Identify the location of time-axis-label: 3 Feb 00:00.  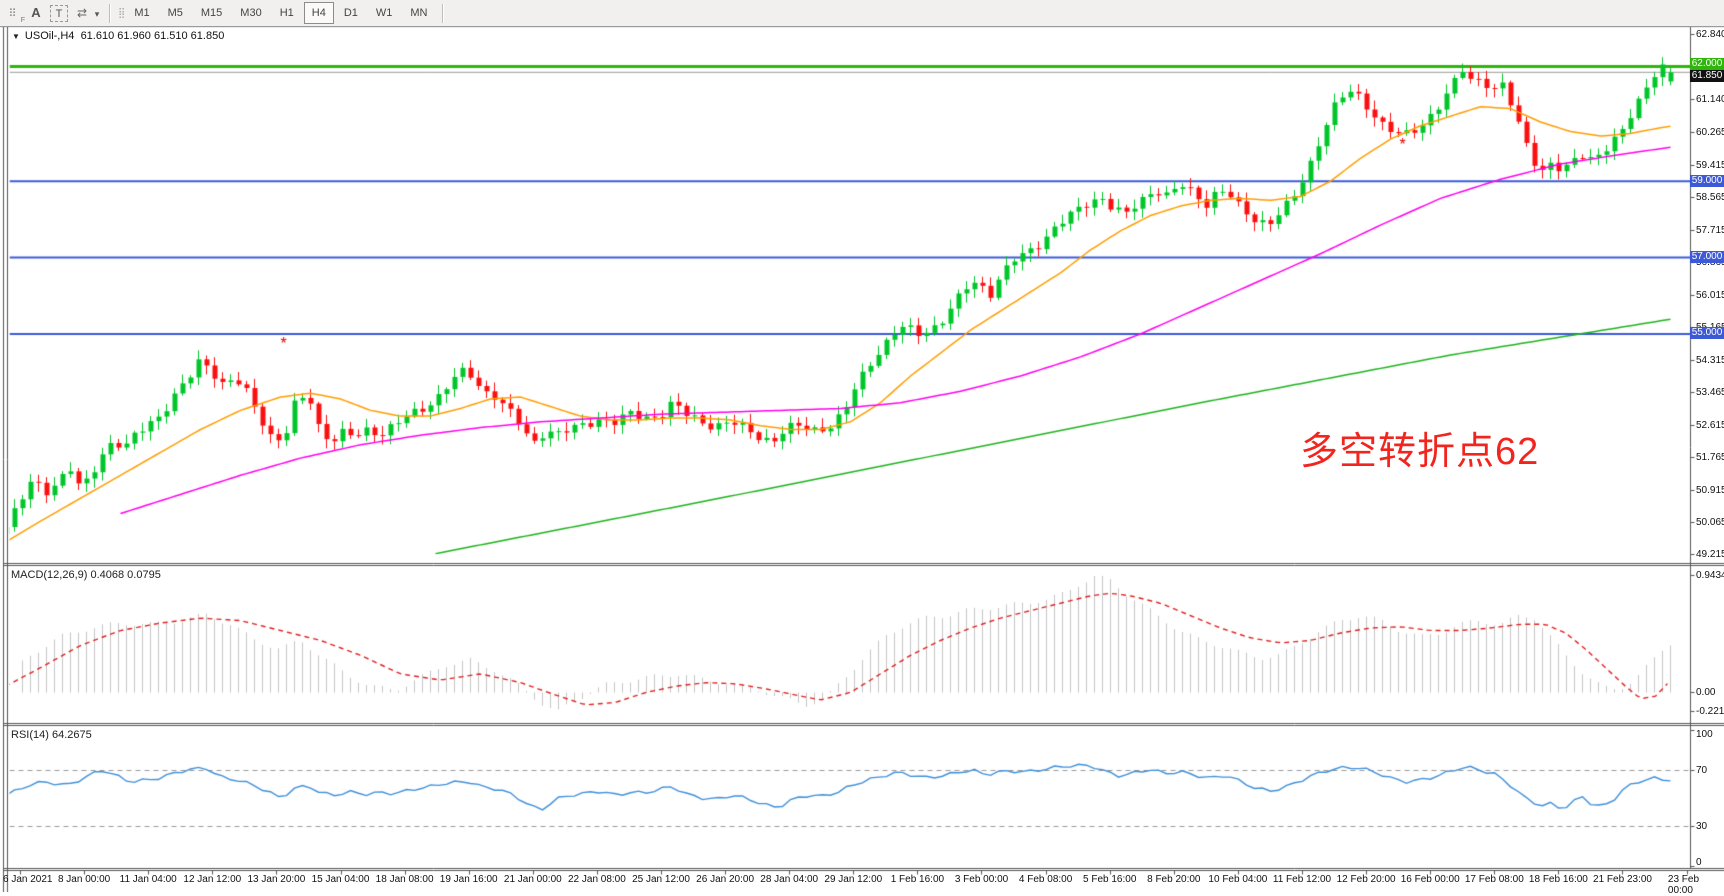
(981, 879).